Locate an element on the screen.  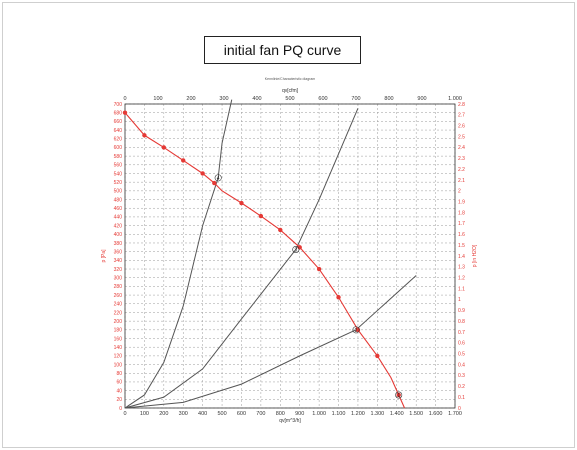
x-tick-label: 200 is located at coordinates (163, 414).